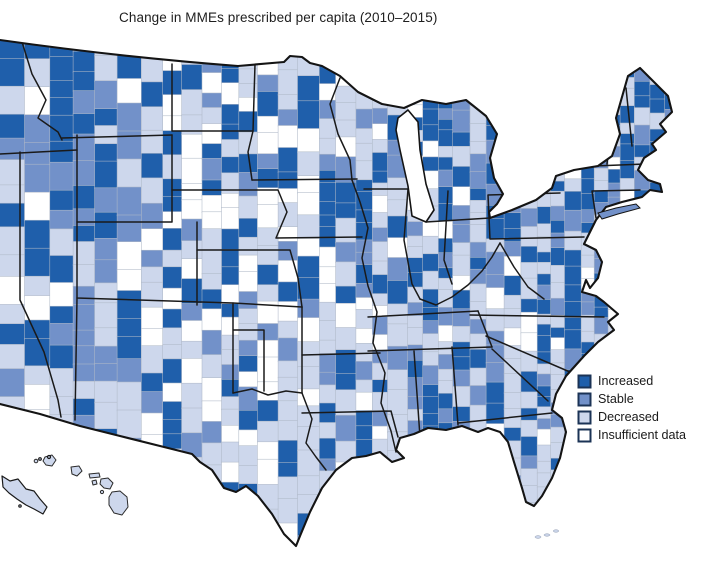 The width and height of the screenshot is (710, 568). Describe the element at coordinates (642, 435) in the screenshot. I see `legend-label: Insufficient data` at that location.